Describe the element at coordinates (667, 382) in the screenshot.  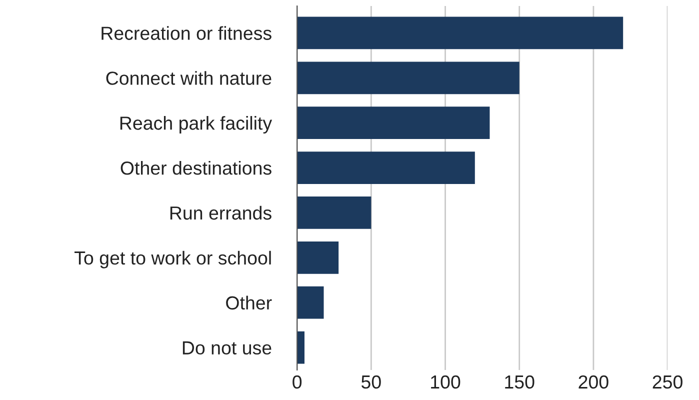
I see `x-tick-label: 250` at that location.